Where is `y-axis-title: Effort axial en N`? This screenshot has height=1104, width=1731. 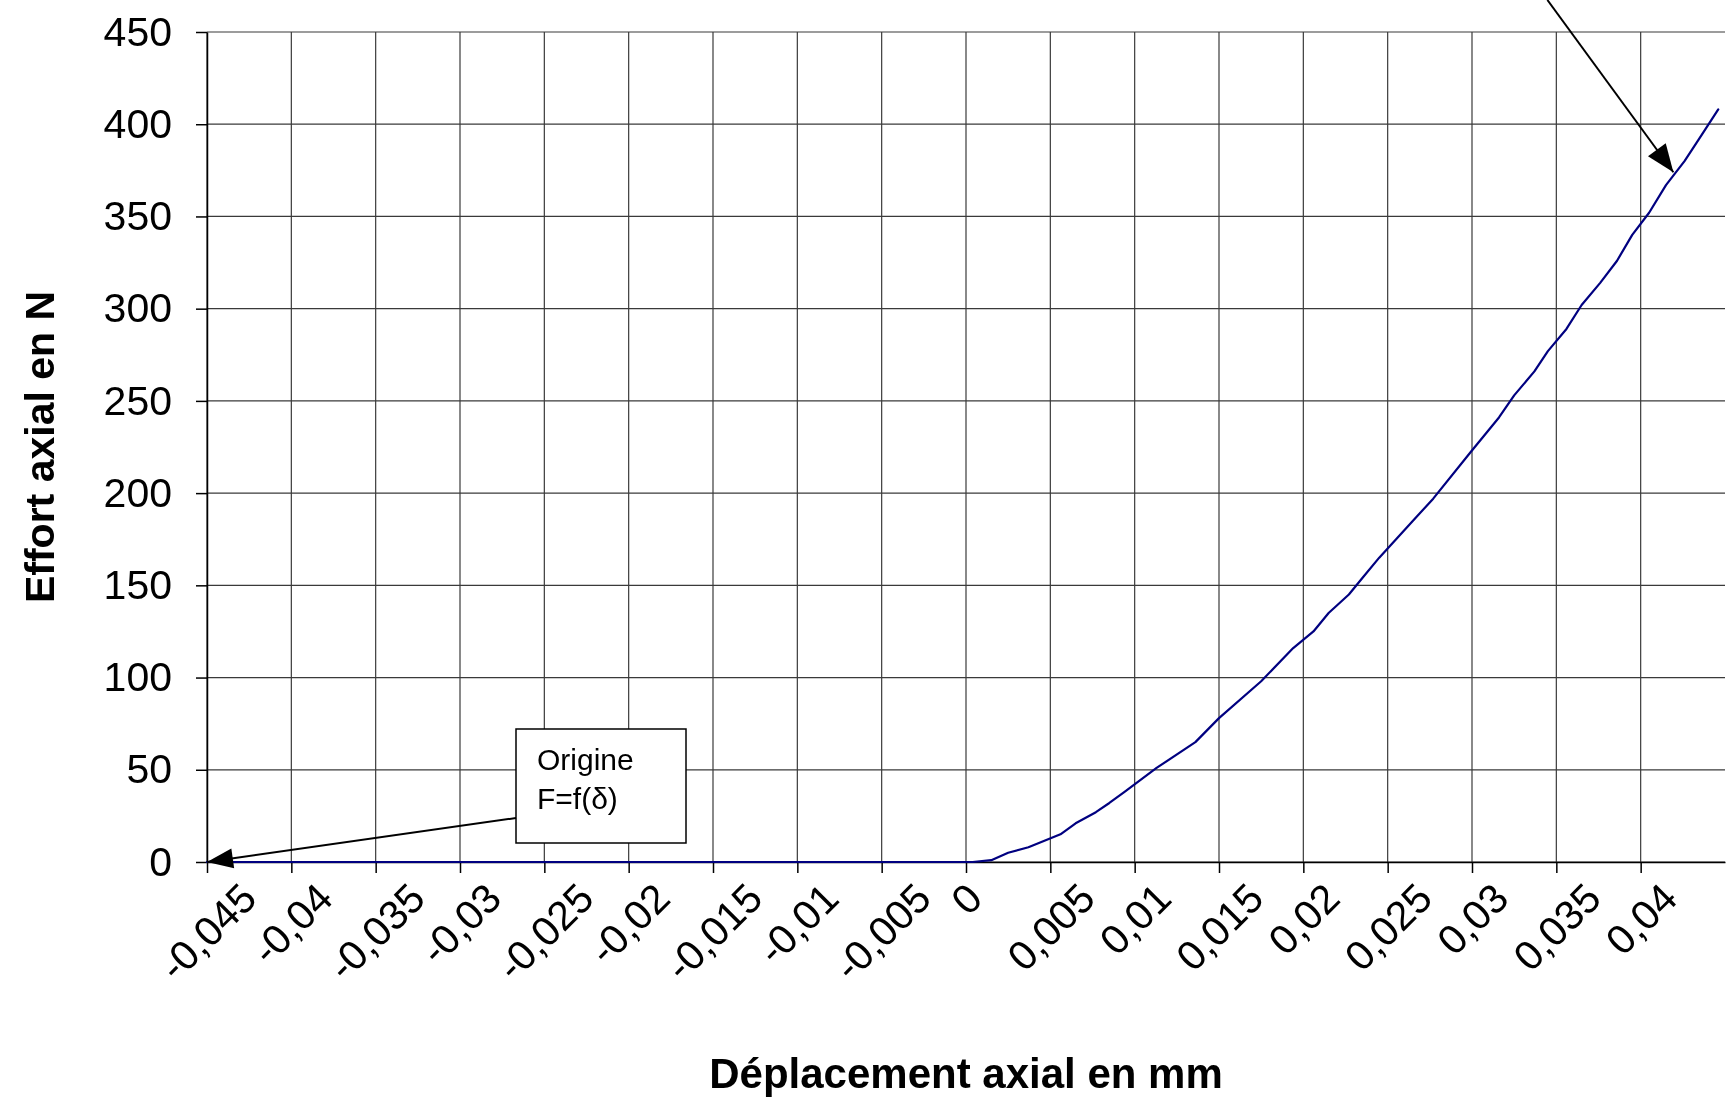 y-axis-title: Effort axial en N is located at coordinates (40, 447).